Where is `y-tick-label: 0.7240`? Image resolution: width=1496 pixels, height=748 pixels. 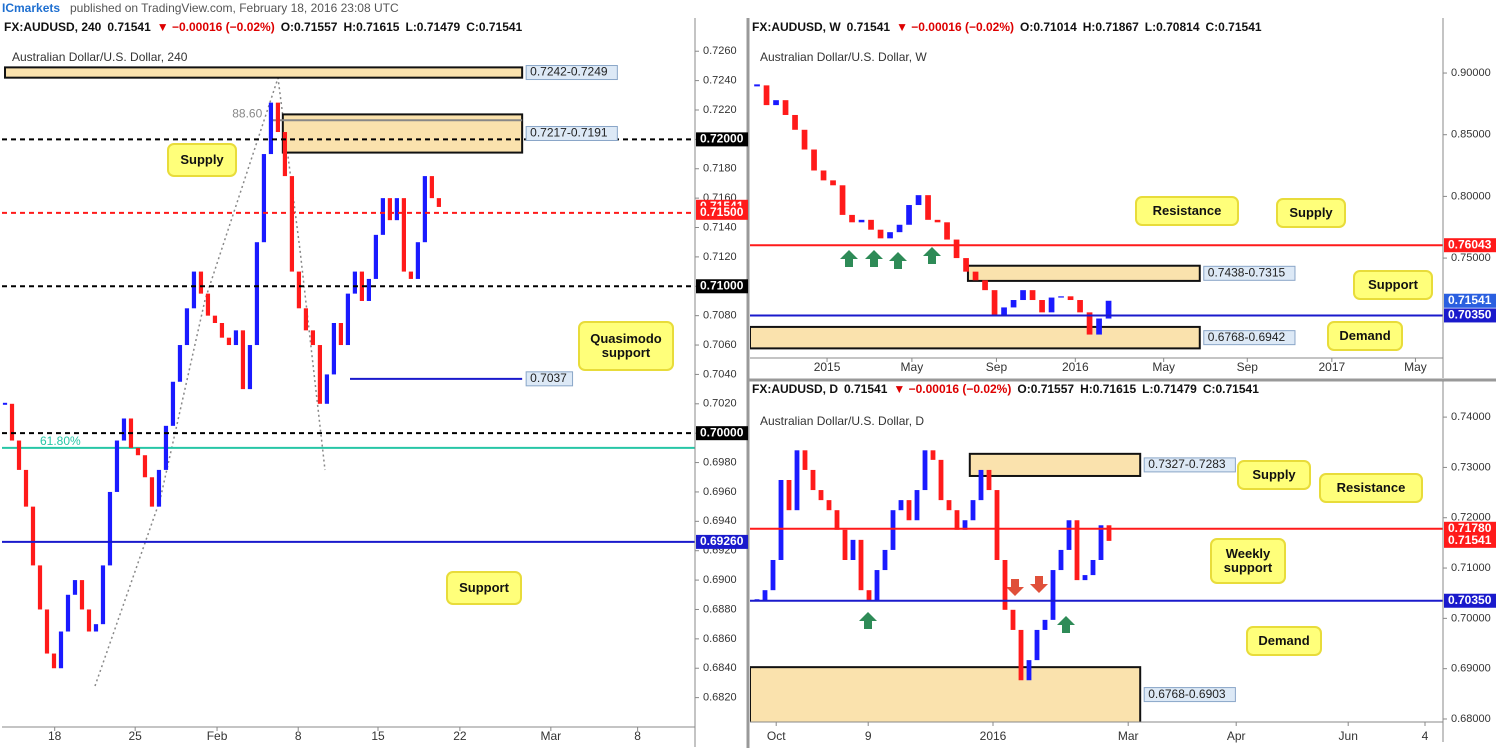 y-tick-label: 0.7240 is located at coordinates (720, 81).